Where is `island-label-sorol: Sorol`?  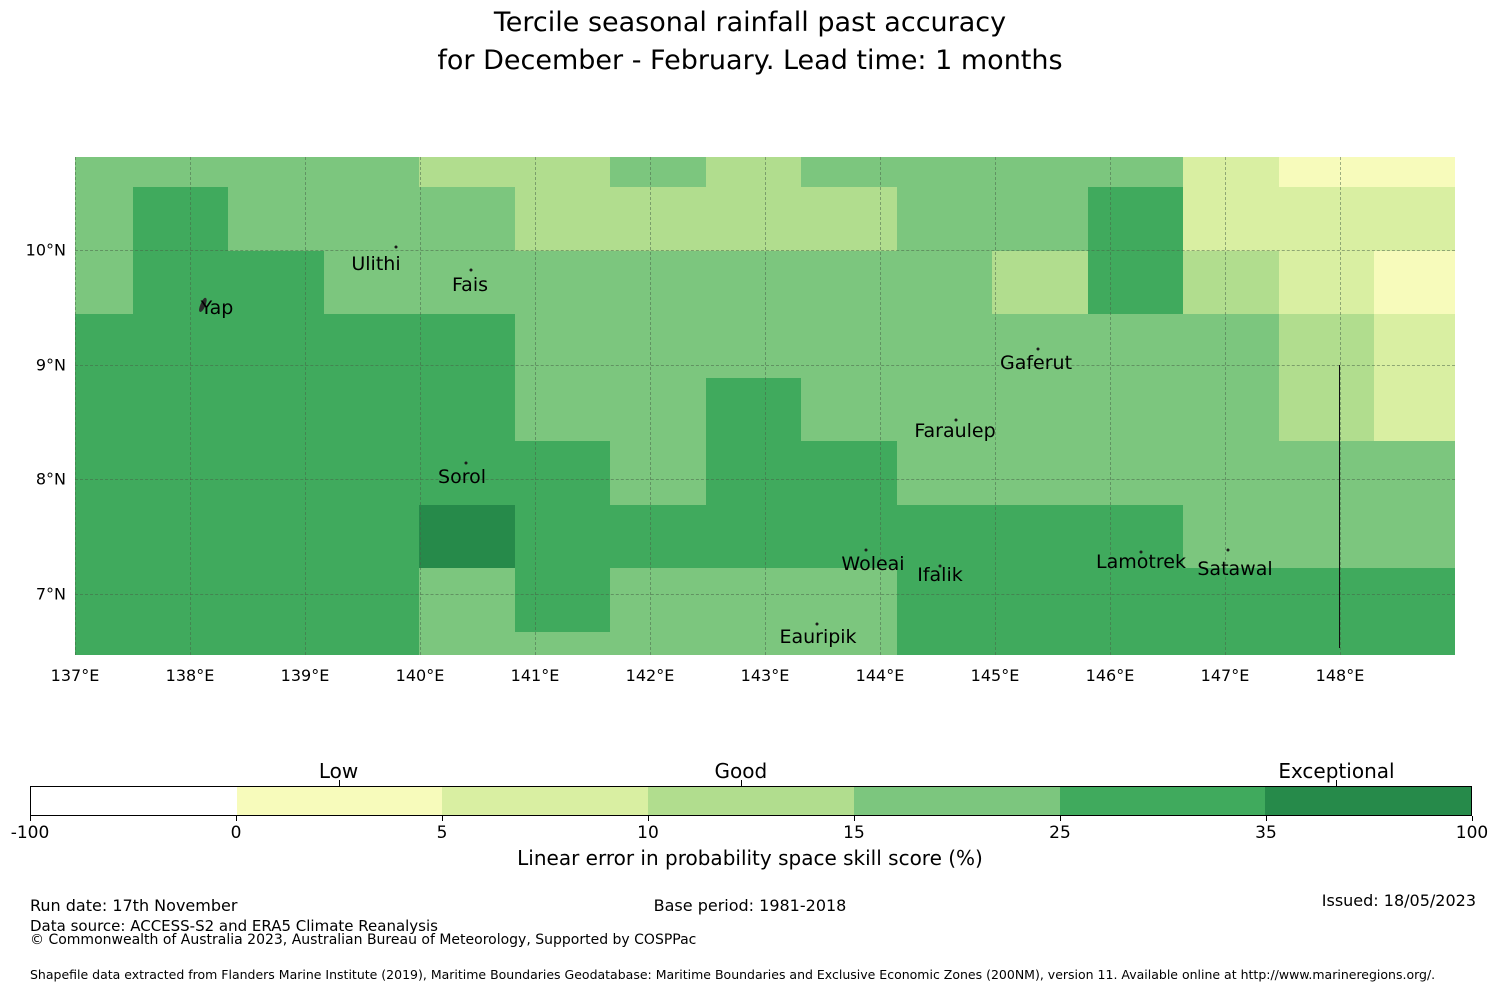 island-label-sorol: Sorol is located at coordinates (462, 477).